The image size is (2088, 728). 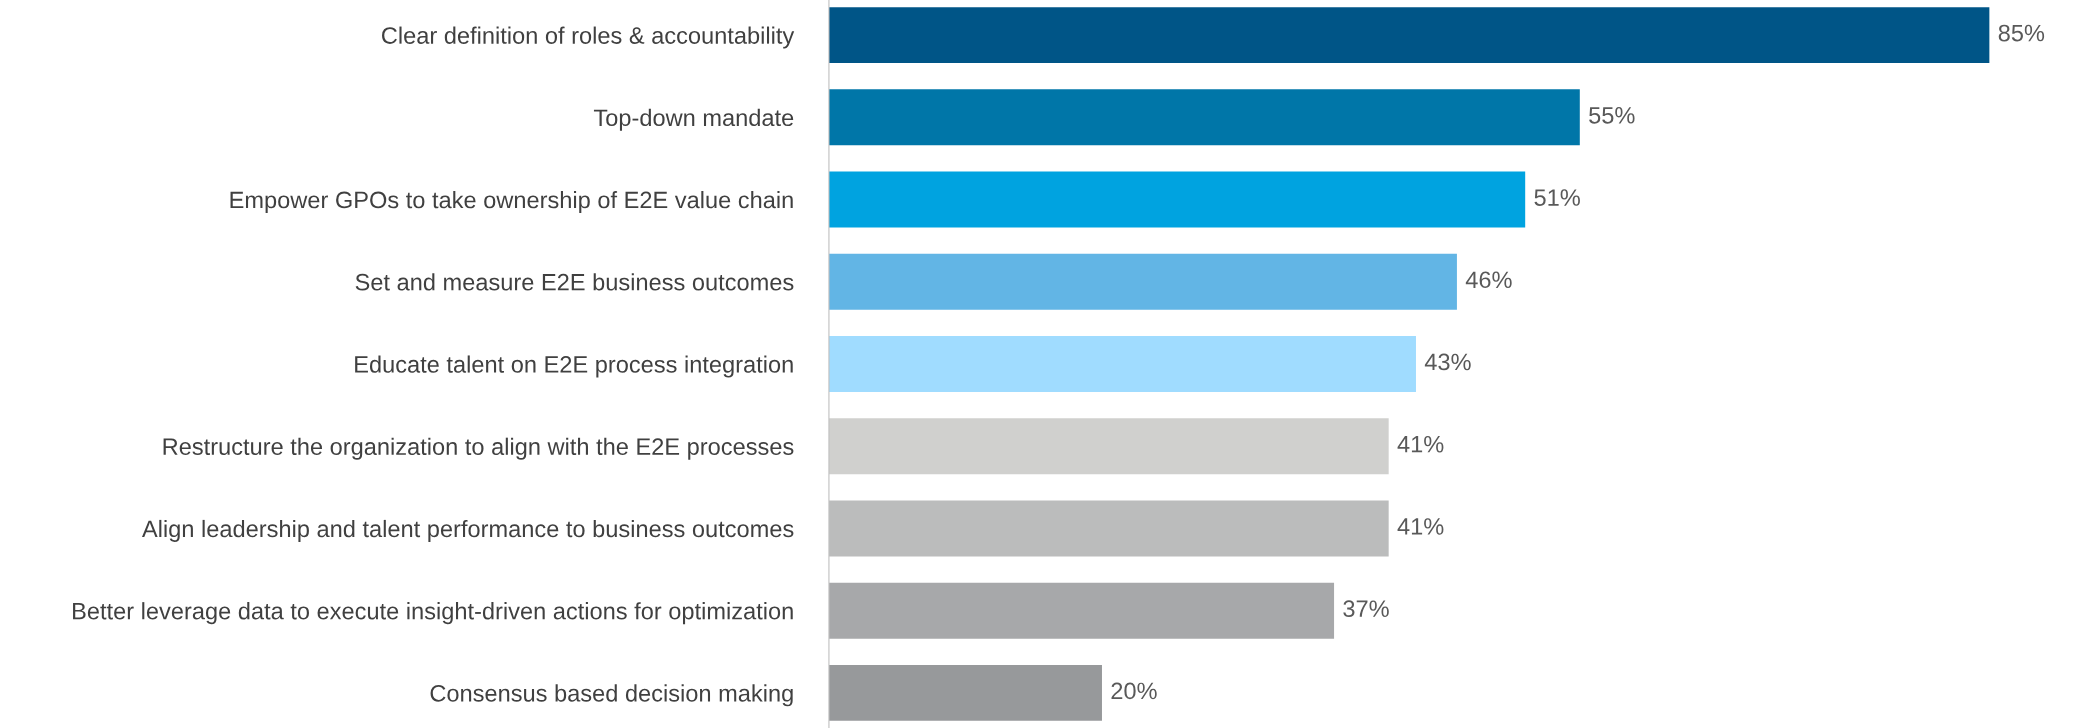 What do you see at coordinates (1557, 197) in the screenshot?
I see `data-label: 51%` at bounding box center [1557, 197].